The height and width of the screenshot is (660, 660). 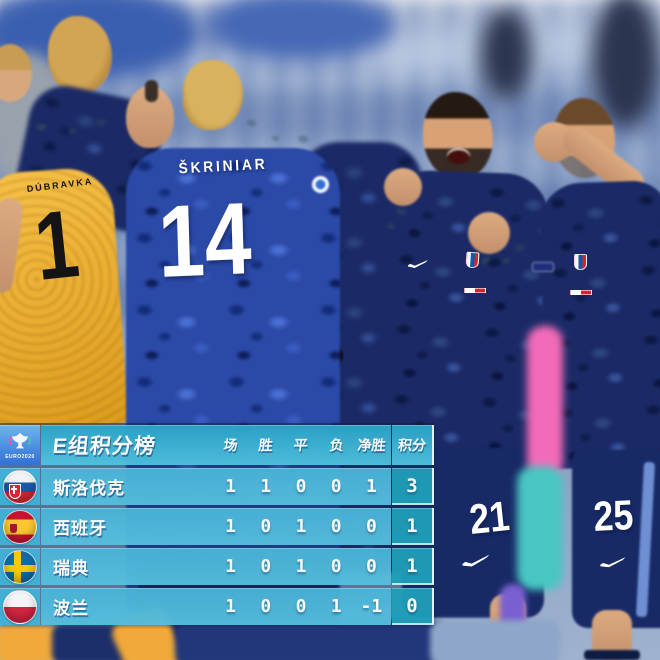 What do you see at coordinates (20, 440) in the screenshot?
I see `euro-trophy-icon` at bounding box center [20, 440].